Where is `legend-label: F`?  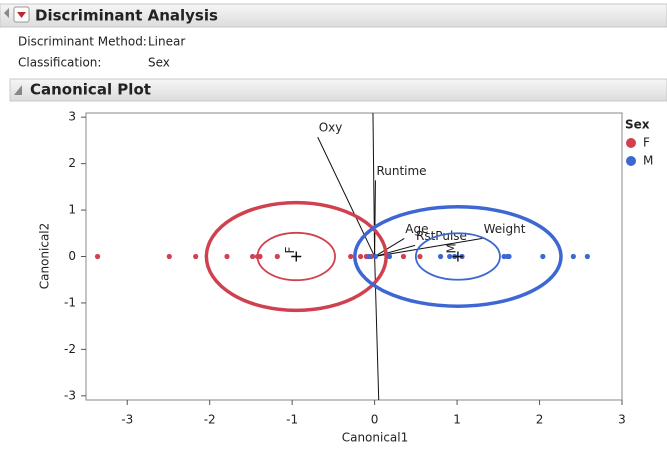 legend-label: F is located at coordinates (646, 143).